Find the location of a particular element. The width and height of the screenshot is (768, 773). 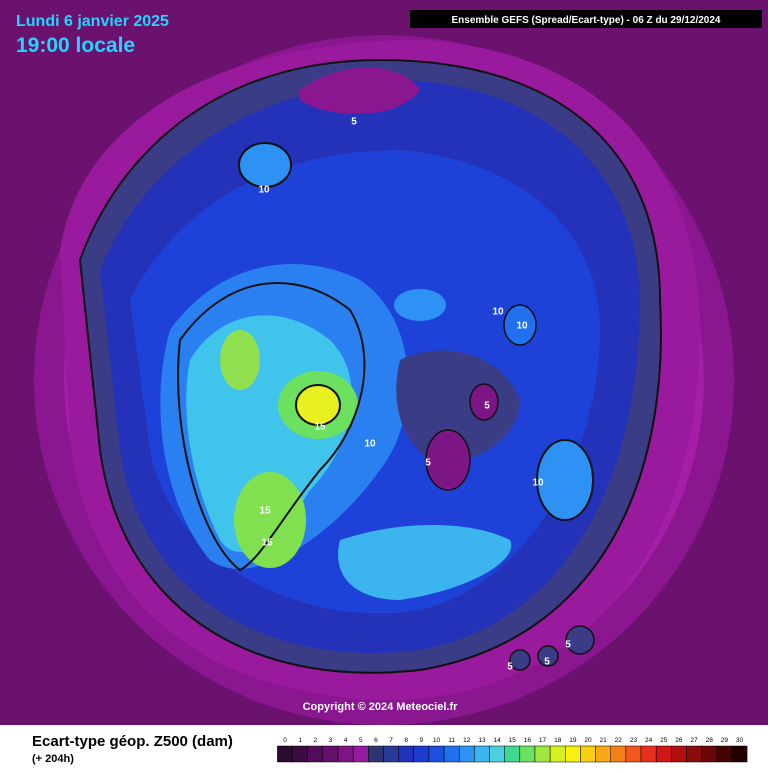

legend-tick-label: 6 is located at coordinates (376, 740).